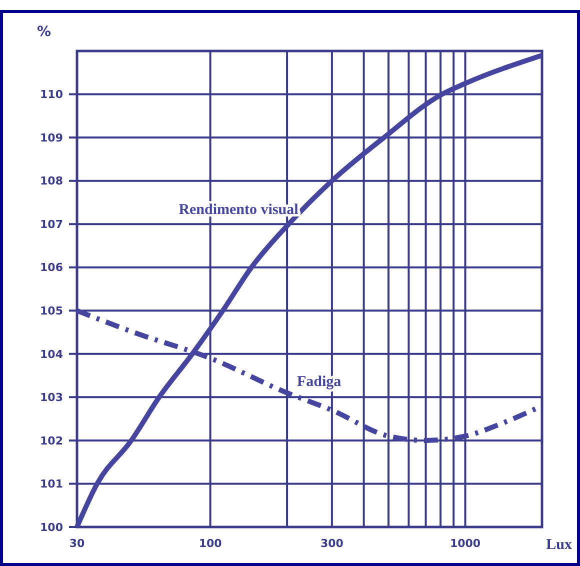 The image size is (580, 566). I want to click on y-tick-label: 108, so click(51, 181).